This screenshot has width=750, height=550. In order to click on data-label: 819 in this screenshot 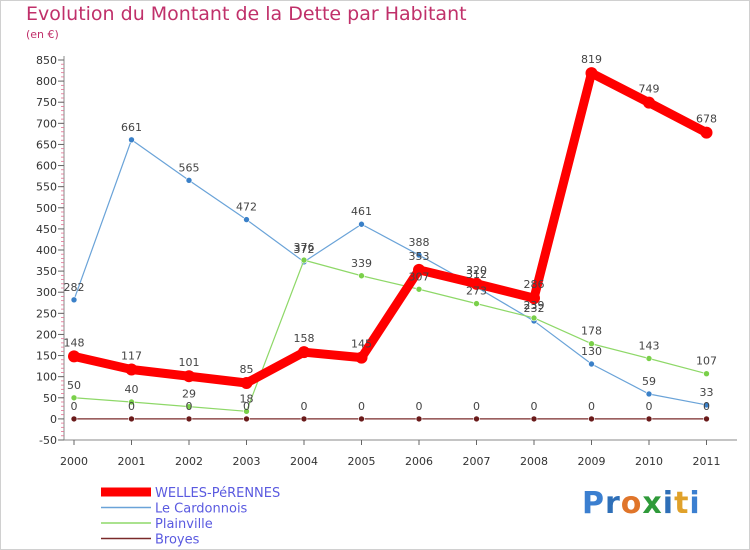, I will do `click(591, 59)`.